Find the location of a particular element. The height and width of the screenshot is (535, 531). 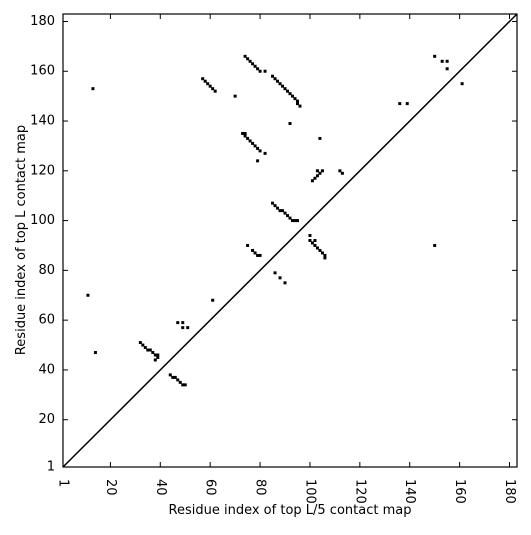

y-tick-label: 120 is located at coordinates (42, 170).